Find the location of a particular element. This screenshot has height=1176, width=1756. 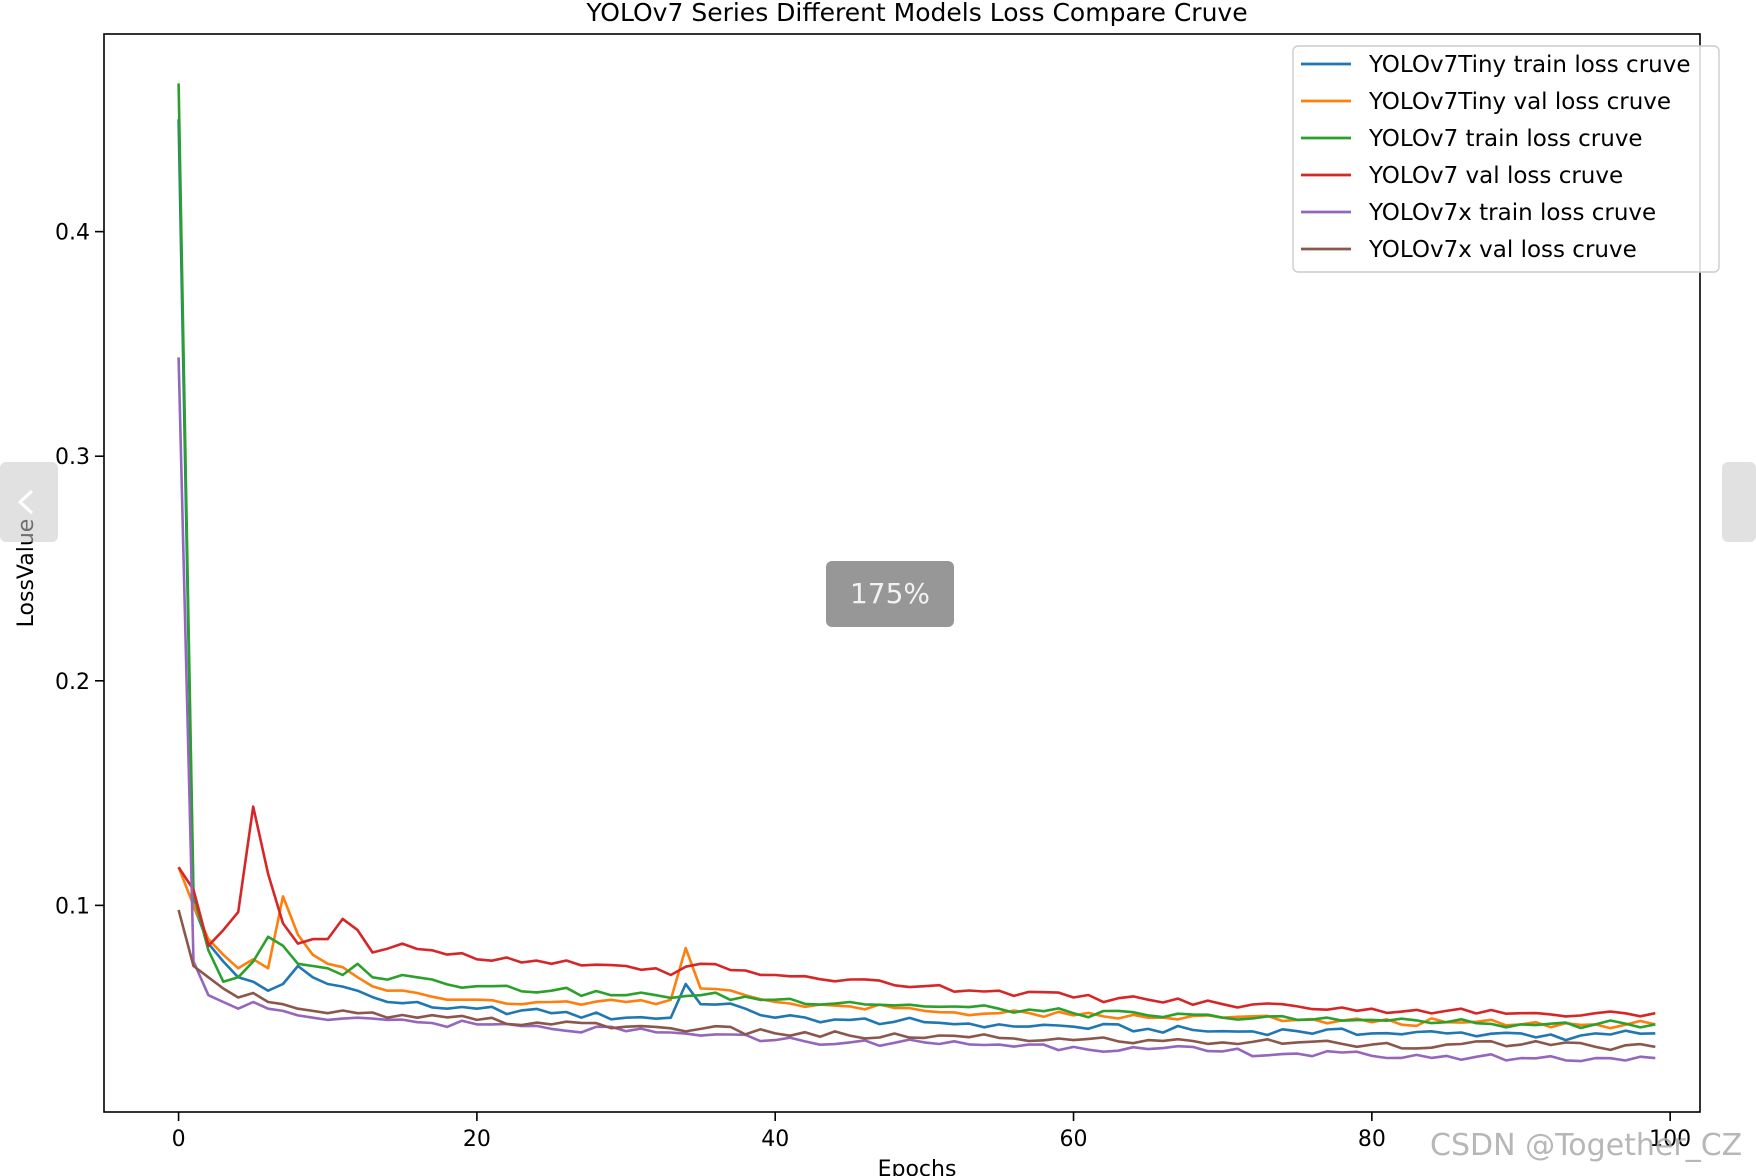

legend-box is located at coordinates (1506, 159).